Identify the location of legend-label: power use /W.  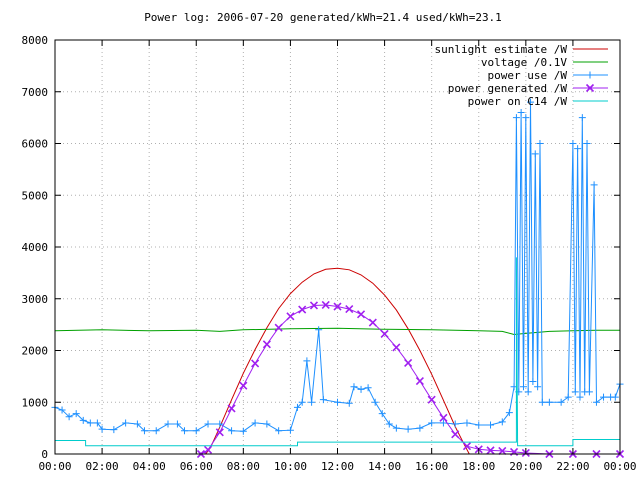
(528, 75).